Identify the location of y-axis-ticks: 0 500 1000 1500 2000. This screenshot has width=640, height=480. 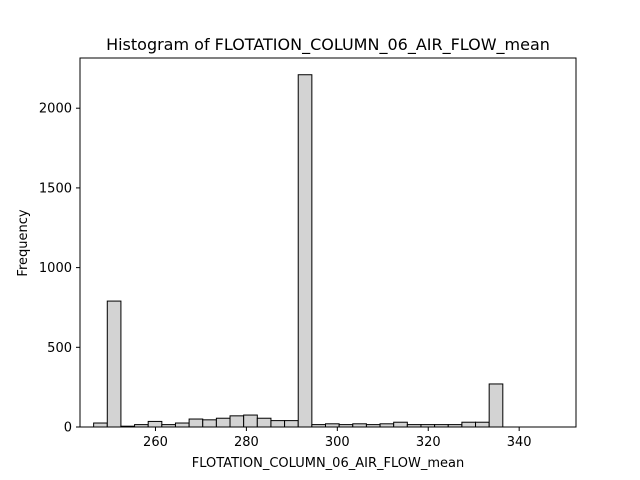
(59, 269).